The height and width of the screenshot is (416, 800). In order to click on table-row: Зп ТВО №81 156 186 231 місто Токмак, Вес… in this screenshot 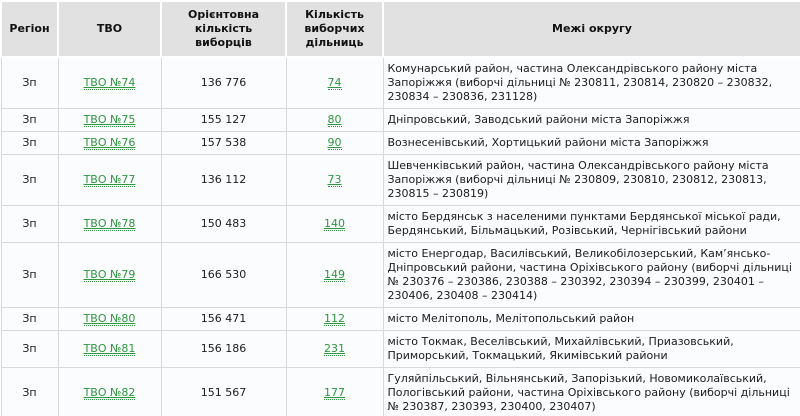, I will do `click(400, 349)`.